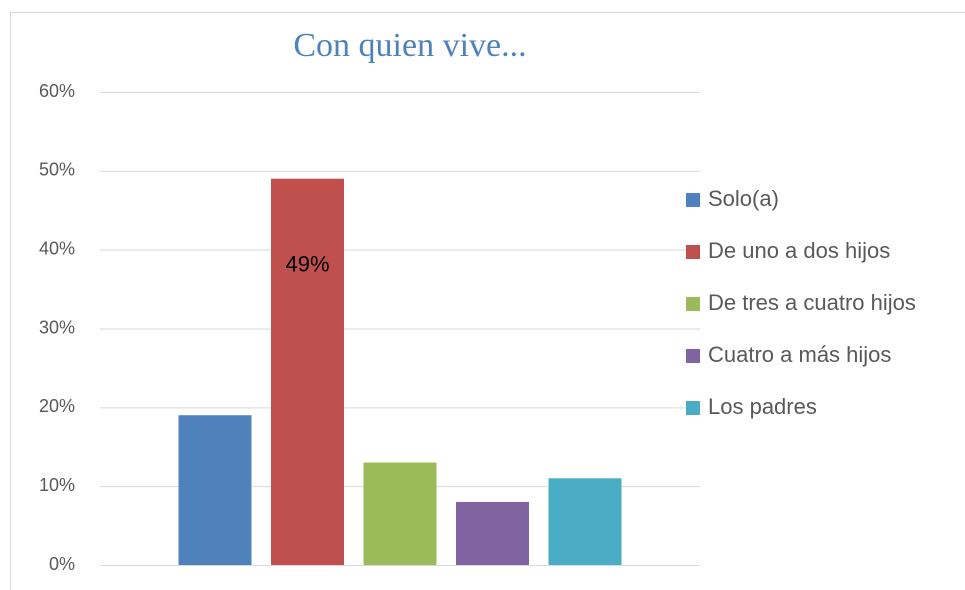 The width and height of the screenshot is (965, 590). Describe the element at coordinates (799, 354) in the screenshot. I see `legend-label: Cuatro a más hijos` at that location.